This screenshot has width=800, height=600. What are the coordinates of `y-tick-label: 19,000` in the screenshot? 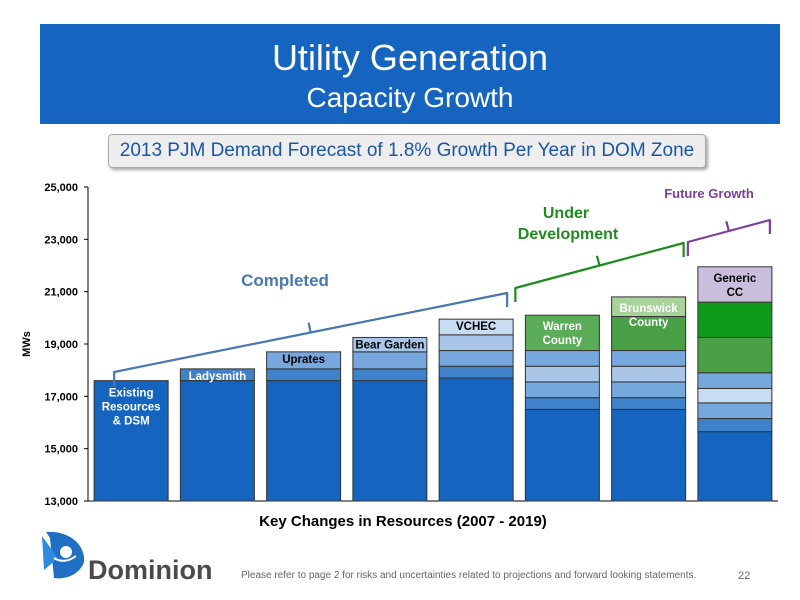 It's located at (61, 345).